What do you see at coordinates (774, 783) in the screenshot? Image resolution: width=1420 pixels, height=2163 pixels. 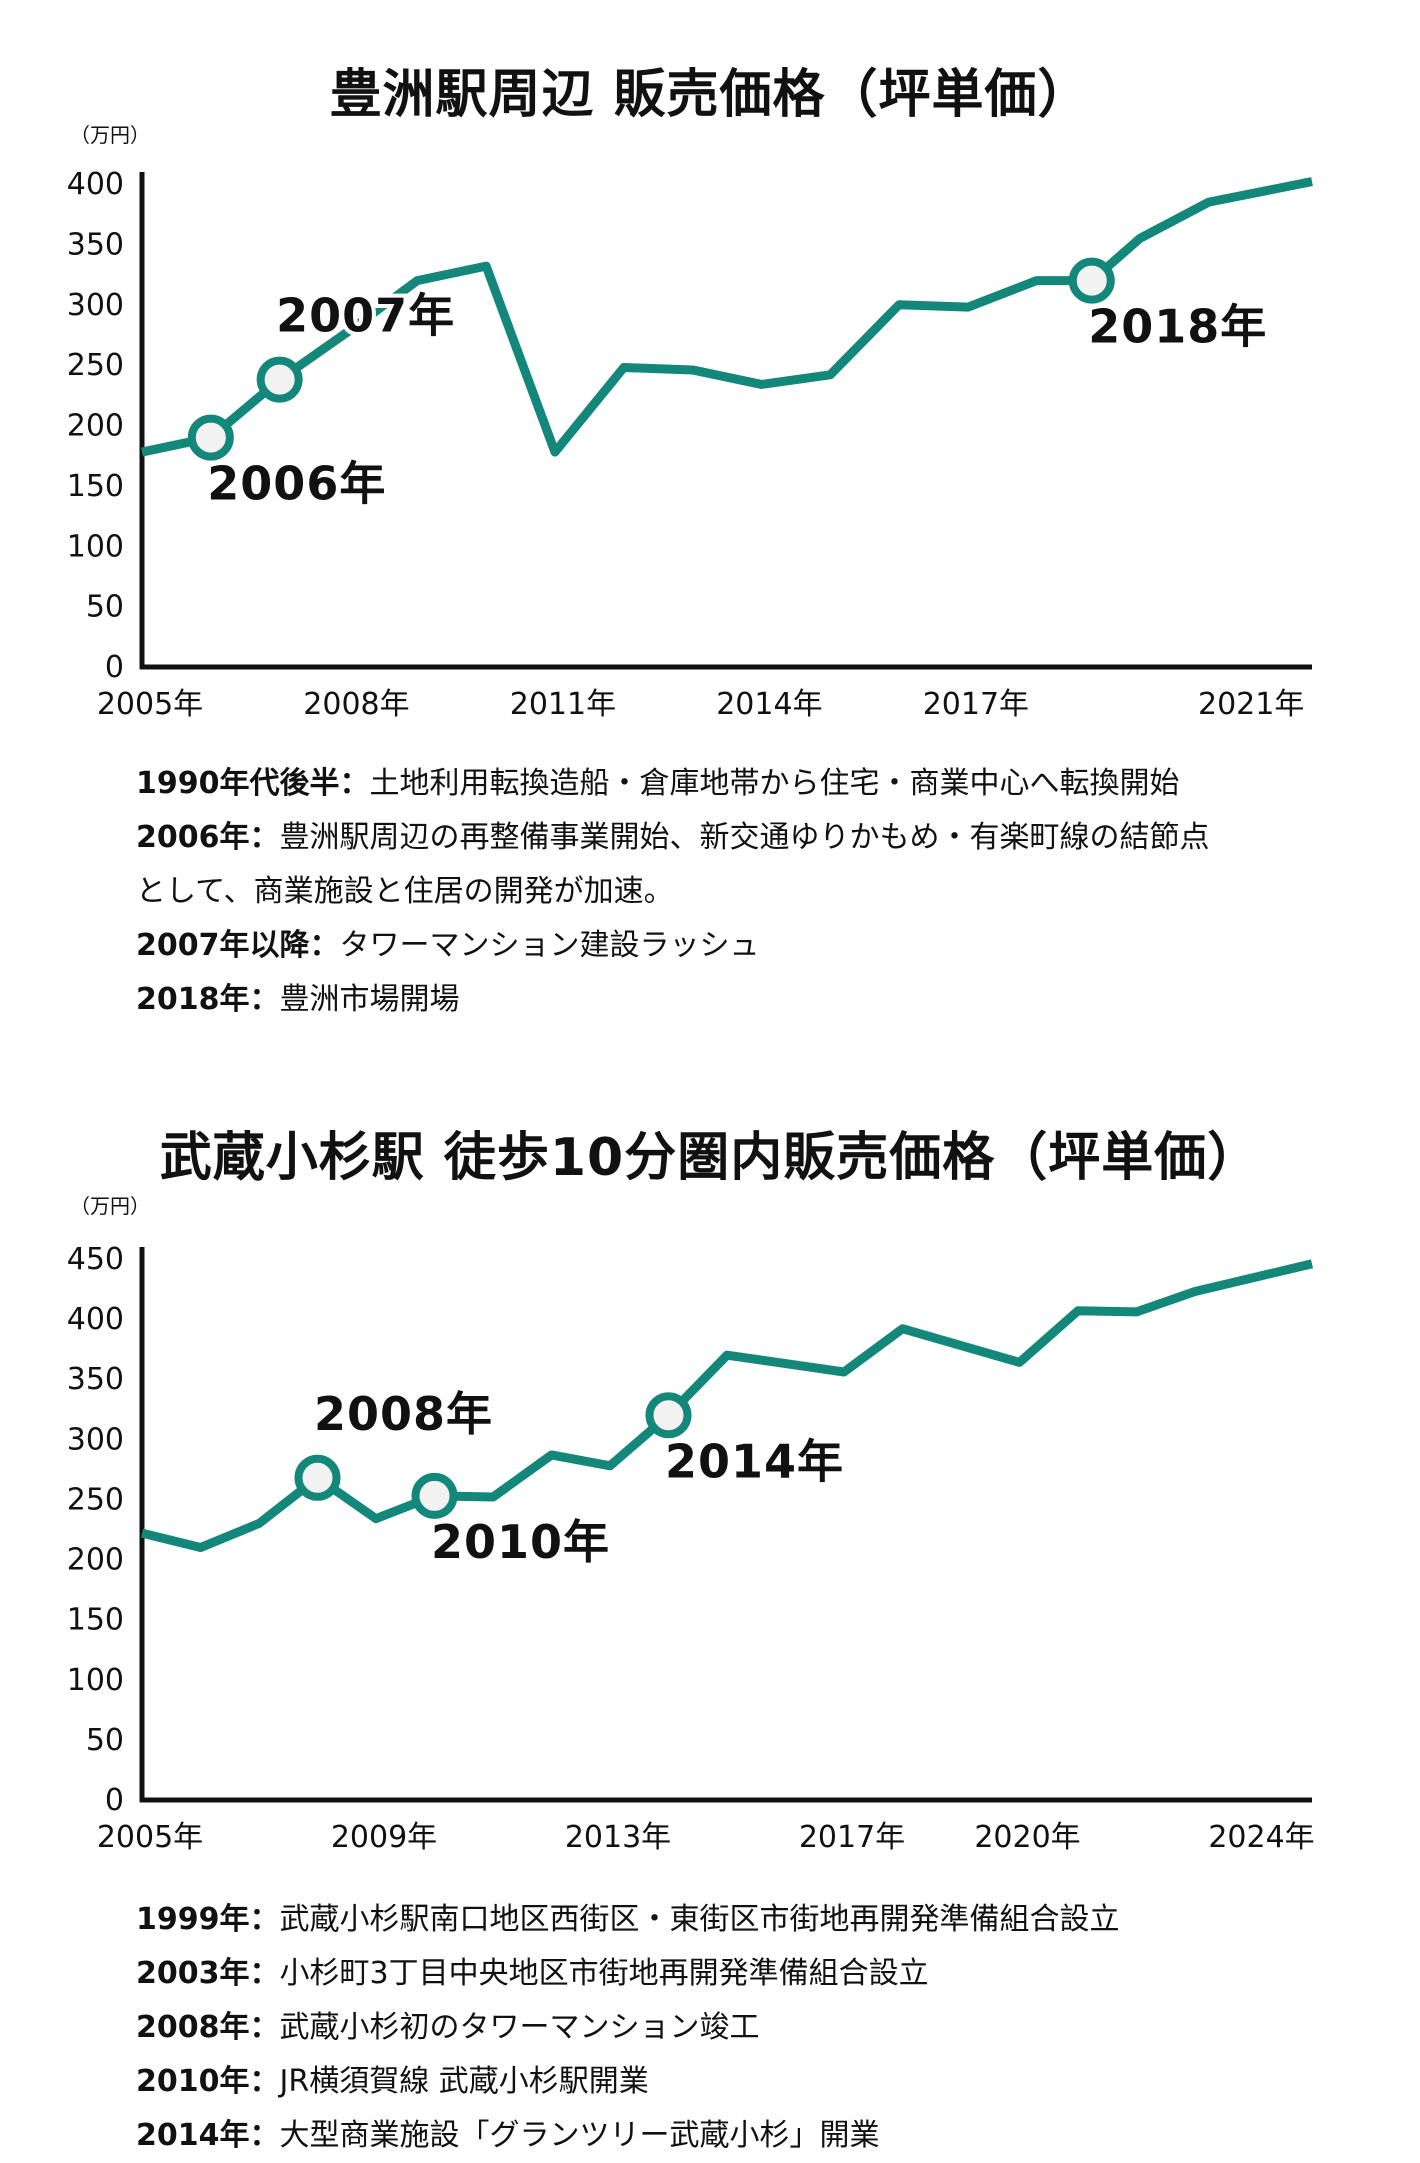 I see `note-text: 土地利用転換造船・倉庫地帯から住宅・商業中心へ転換開始` at bounding box center [774, 783].